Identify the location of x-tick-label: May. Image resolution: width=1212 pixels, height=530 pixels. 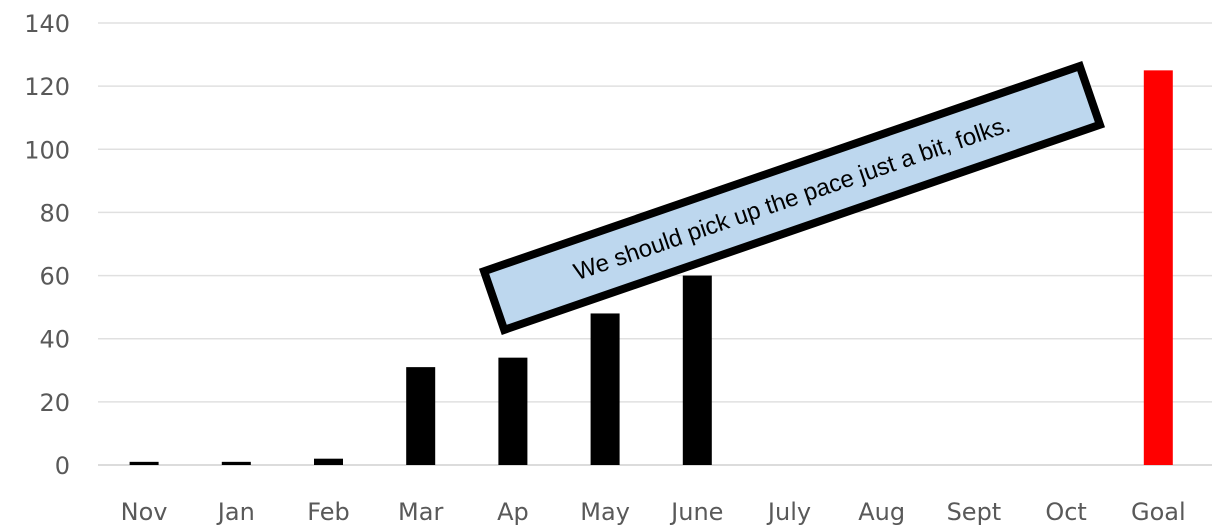
(605, 512).